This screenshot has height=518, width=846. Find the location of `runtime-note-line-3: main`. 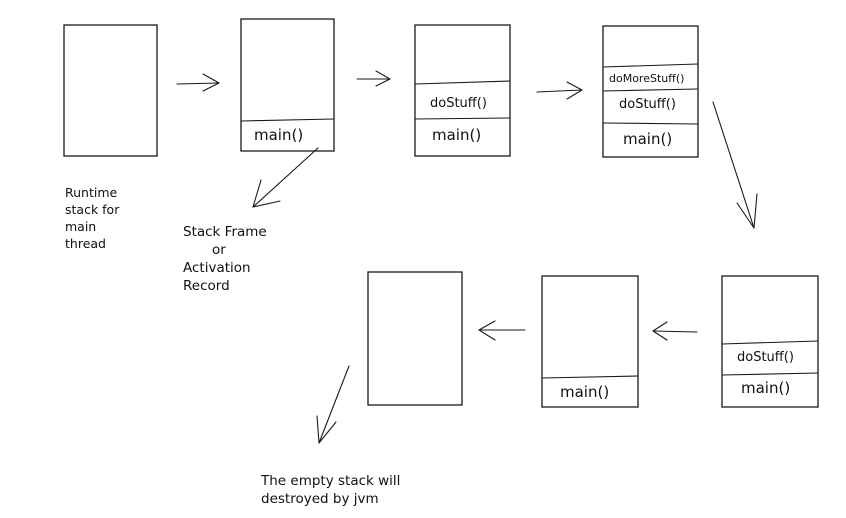

runtime-note-line-3: main is located at coordinates (81, 226).